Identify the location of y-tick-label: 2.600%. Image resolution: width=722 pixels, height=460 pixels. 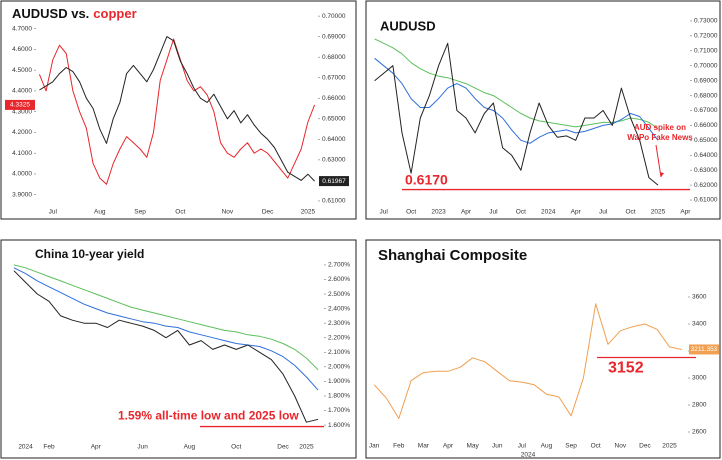
(339, 279).